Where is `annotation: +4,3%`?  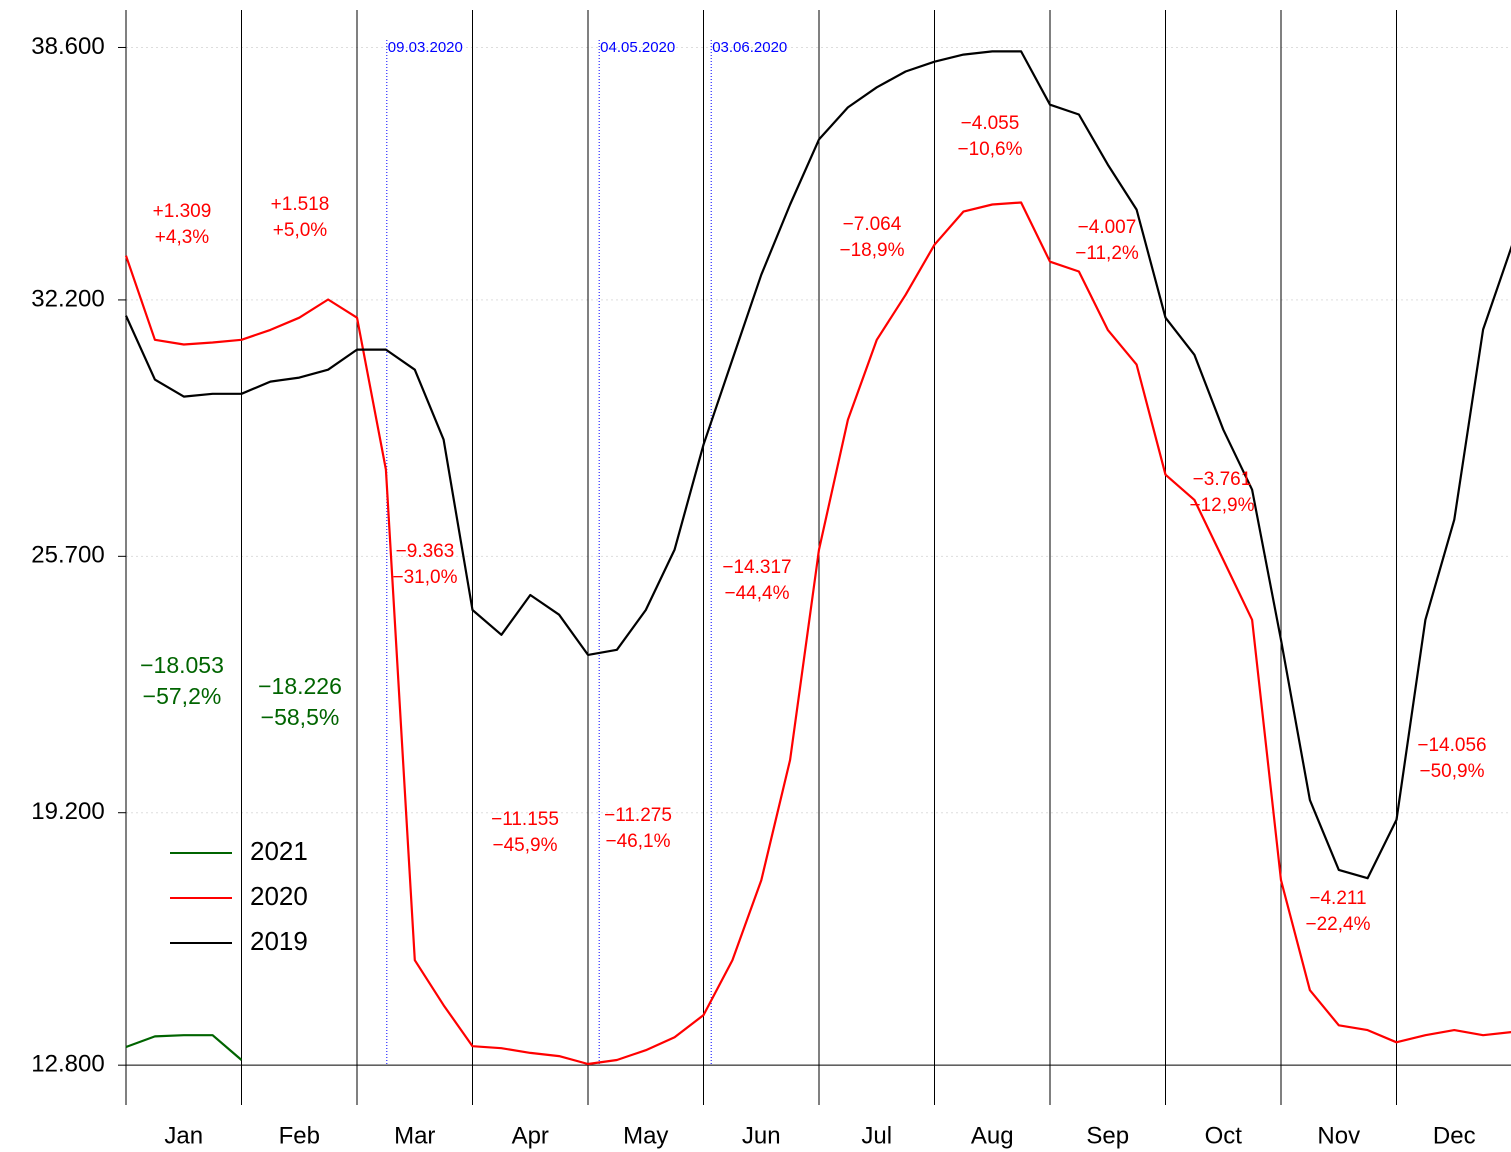 annotation: +4,3% is located at coordinates (182, 237).